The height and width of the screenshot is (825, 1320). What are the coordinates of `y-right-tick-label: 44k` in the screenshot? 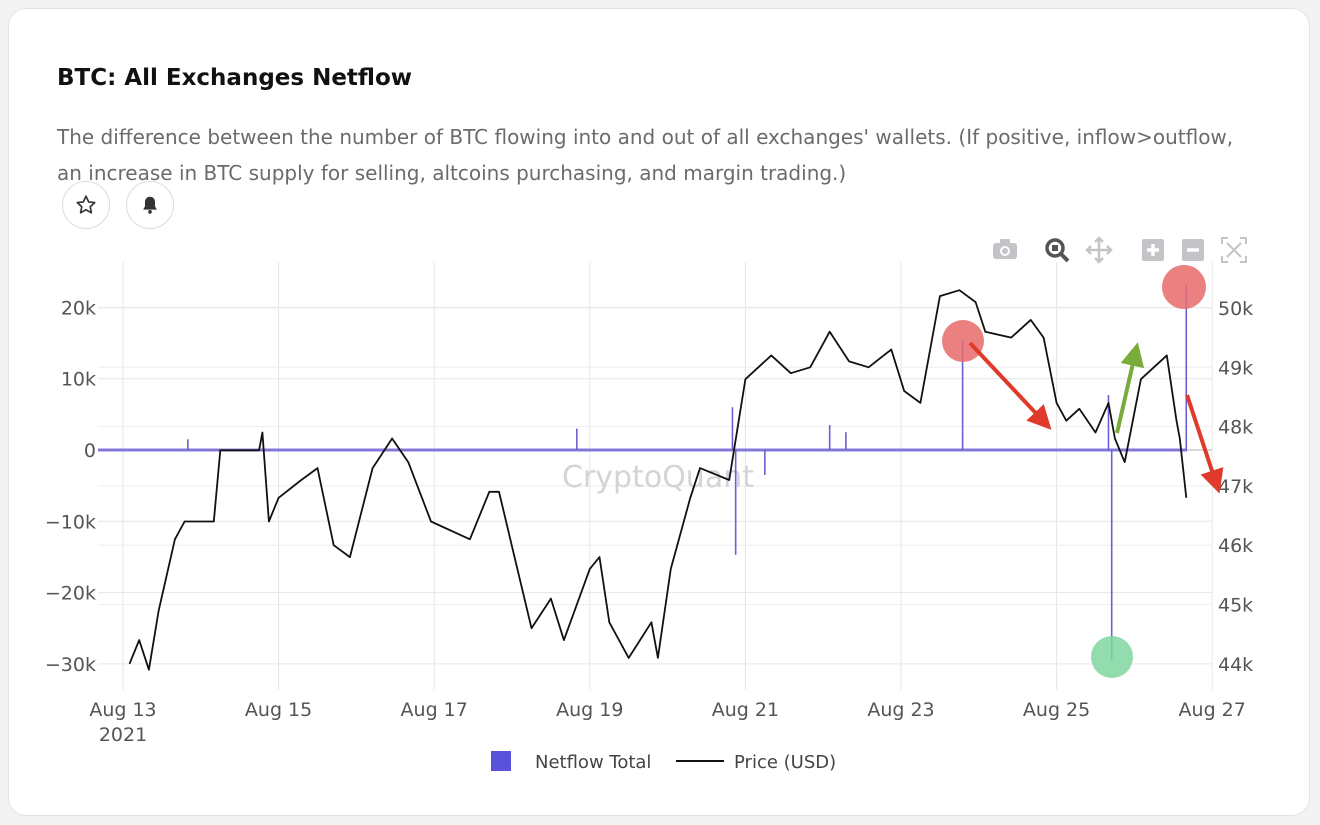 It's located at (1235, 665).